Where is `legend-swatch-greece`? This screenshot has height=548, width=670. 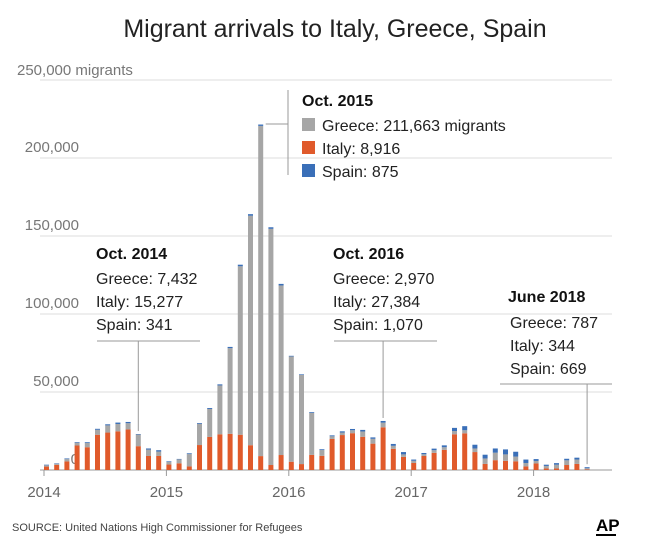 legend-swatch-greece is located at coordinates (308, 124).